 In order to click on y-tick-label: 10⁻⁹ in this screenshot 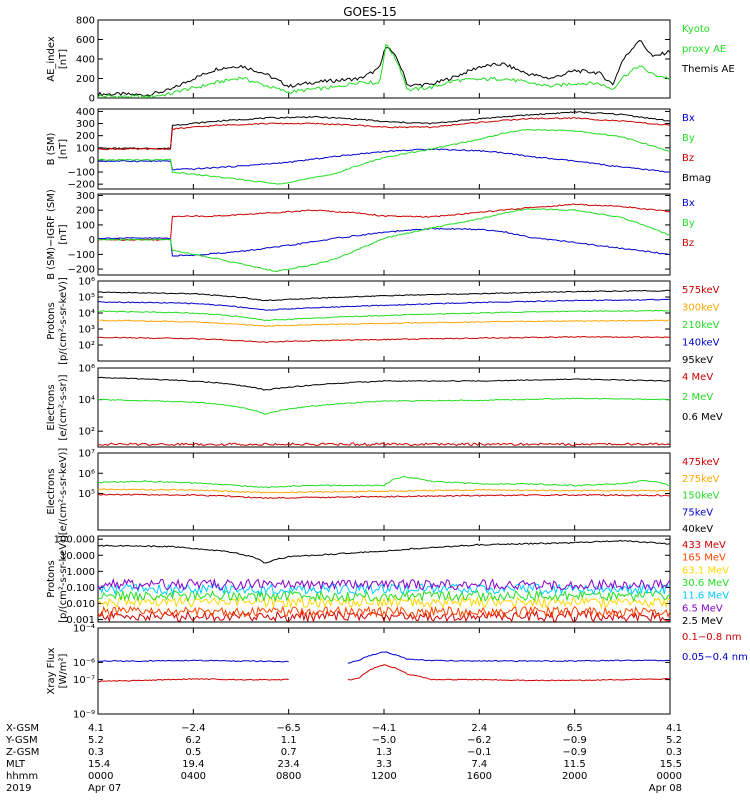, I will do `click(84, 715)`.